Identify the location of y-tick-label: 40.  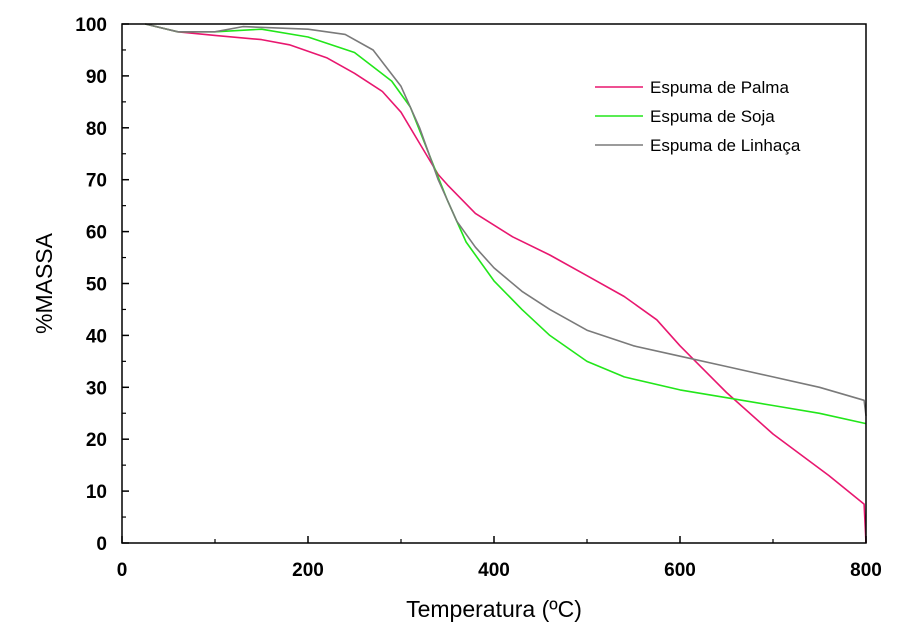
(96, 336).